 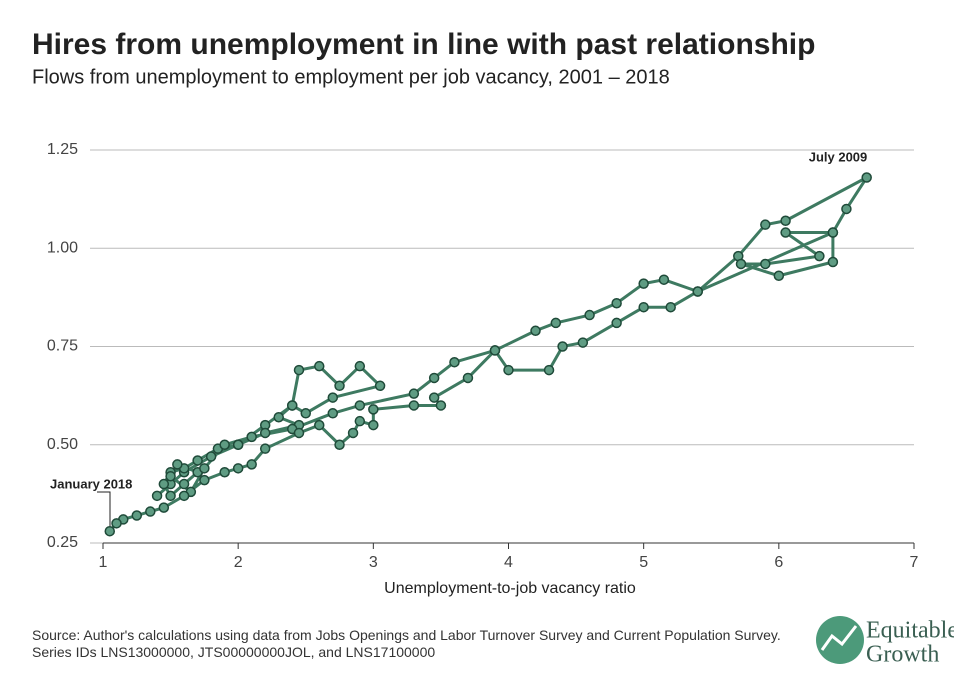 I want to click on logo-text: Equitable, so click(x=910, y=631).